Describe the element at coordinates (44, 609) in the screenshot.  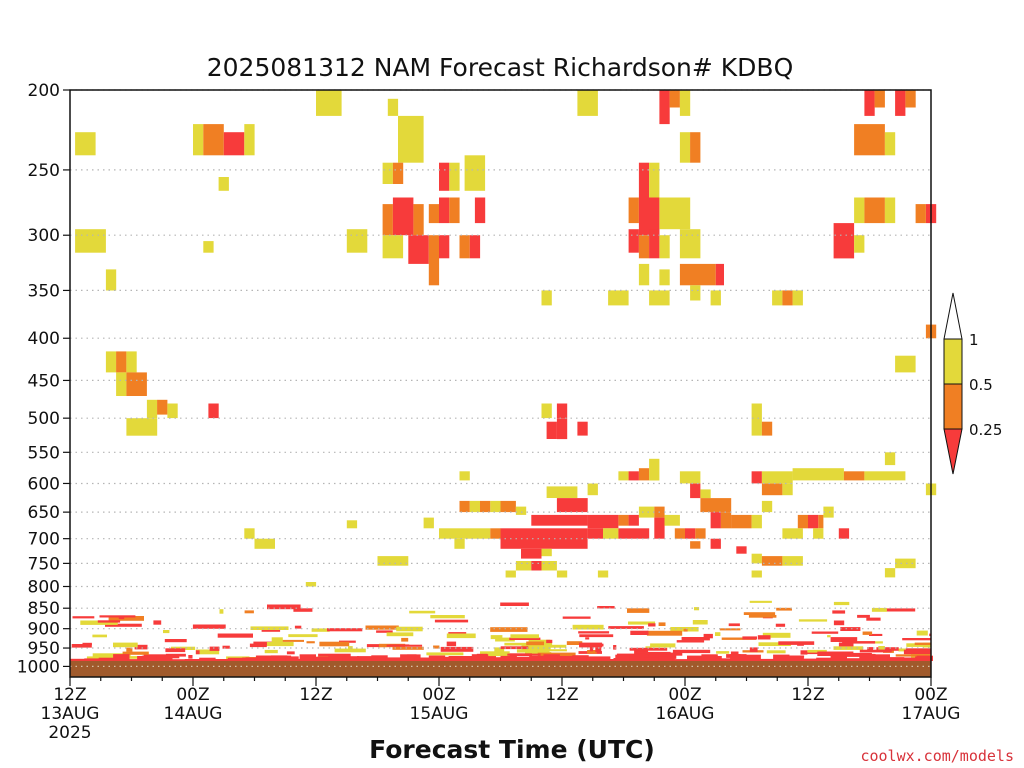
I see `ytick-label-850: 850` at that location.